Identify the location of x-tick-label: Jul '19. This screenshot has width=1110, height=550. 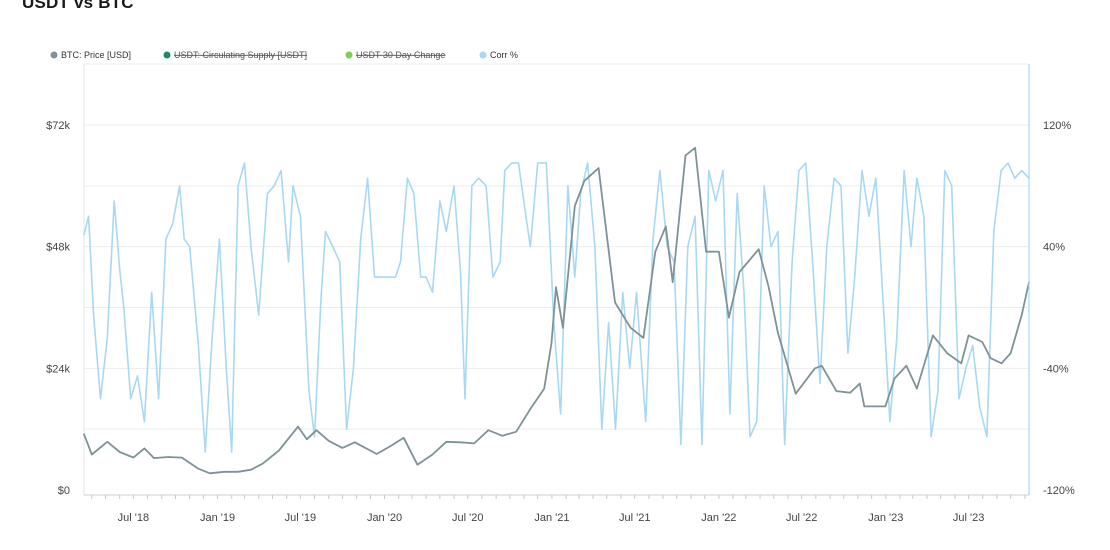
(300, 518).